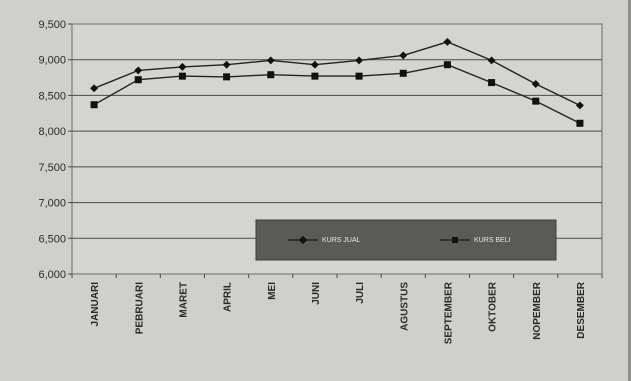 The image size is (631, 381). What do you see at coordinates (406, 240) in the screenshot?
I see `legend: KURS JUAL KURS BELI` at bounding box center [406, 240].